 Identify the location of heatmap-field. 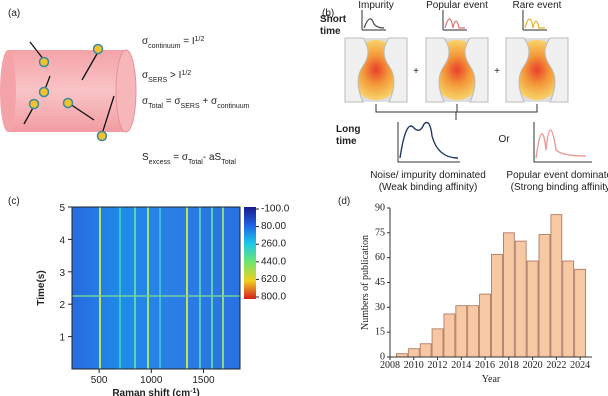
(156, 288).